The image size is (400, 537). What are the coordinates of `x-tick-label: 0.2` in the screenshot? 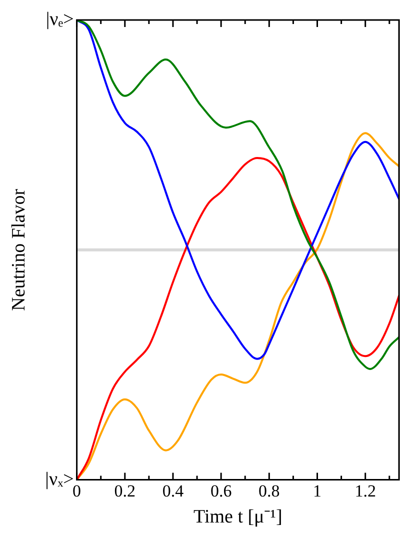 It's located at (125, 490).